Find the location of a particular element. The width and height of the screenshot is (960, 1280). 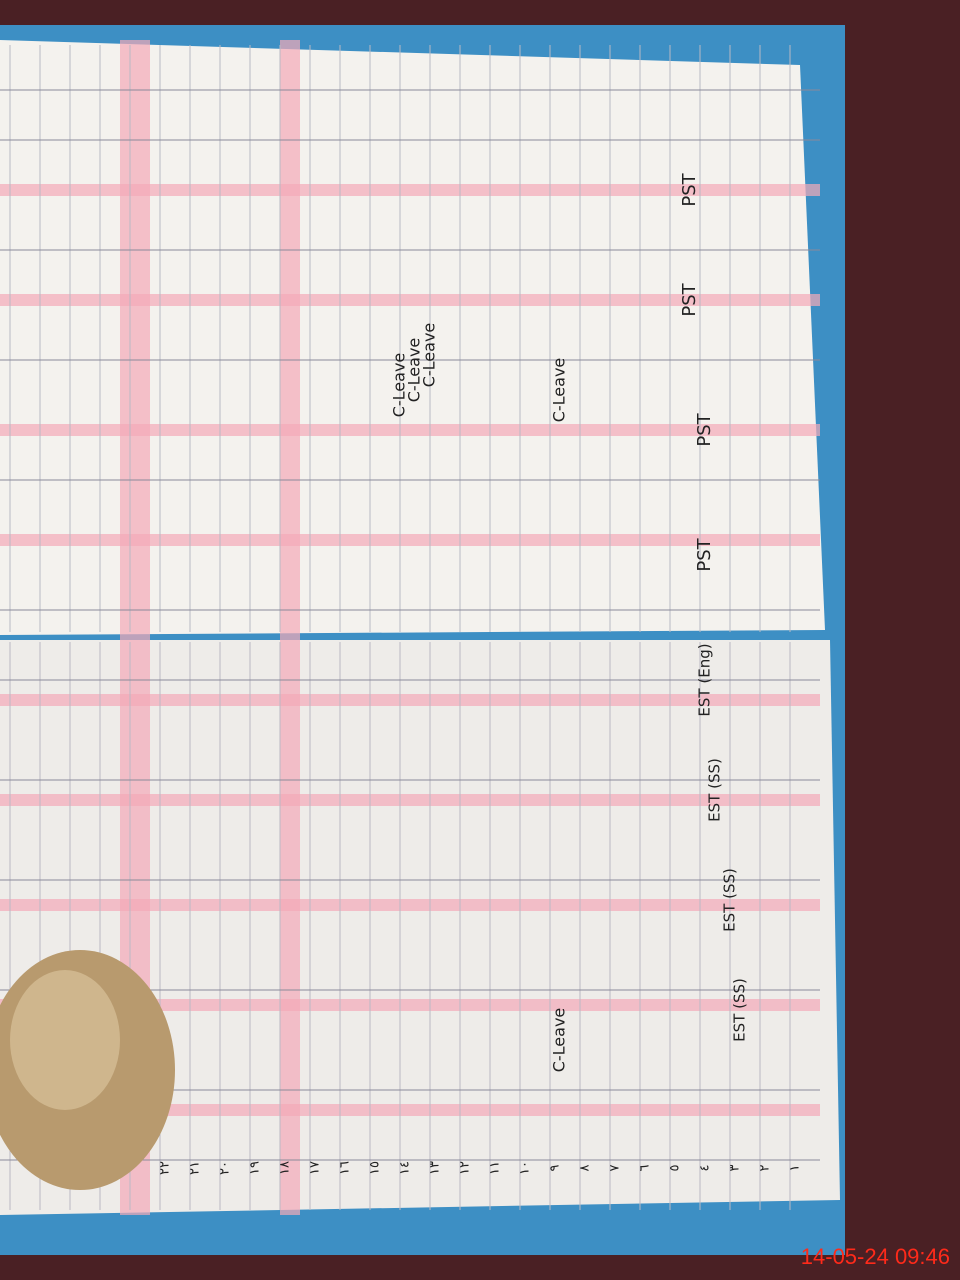

column-header: EST (Eng) is located at coordinates (705, 679).